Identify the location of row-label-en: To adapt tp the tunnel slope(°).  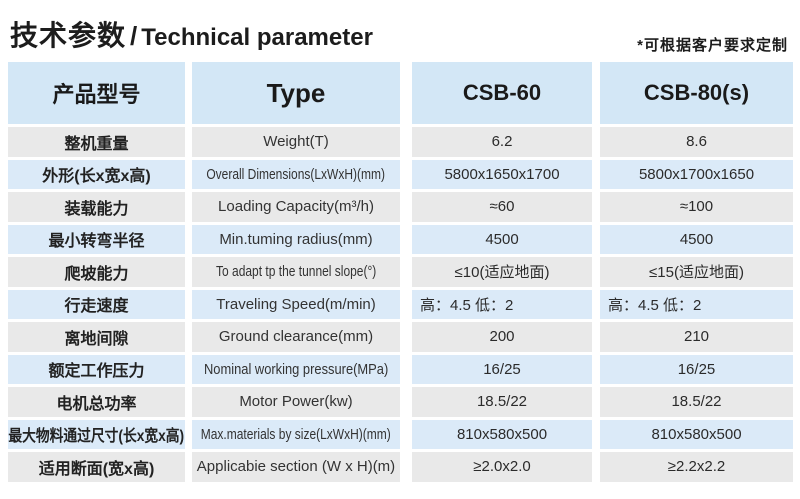
(296, 272).